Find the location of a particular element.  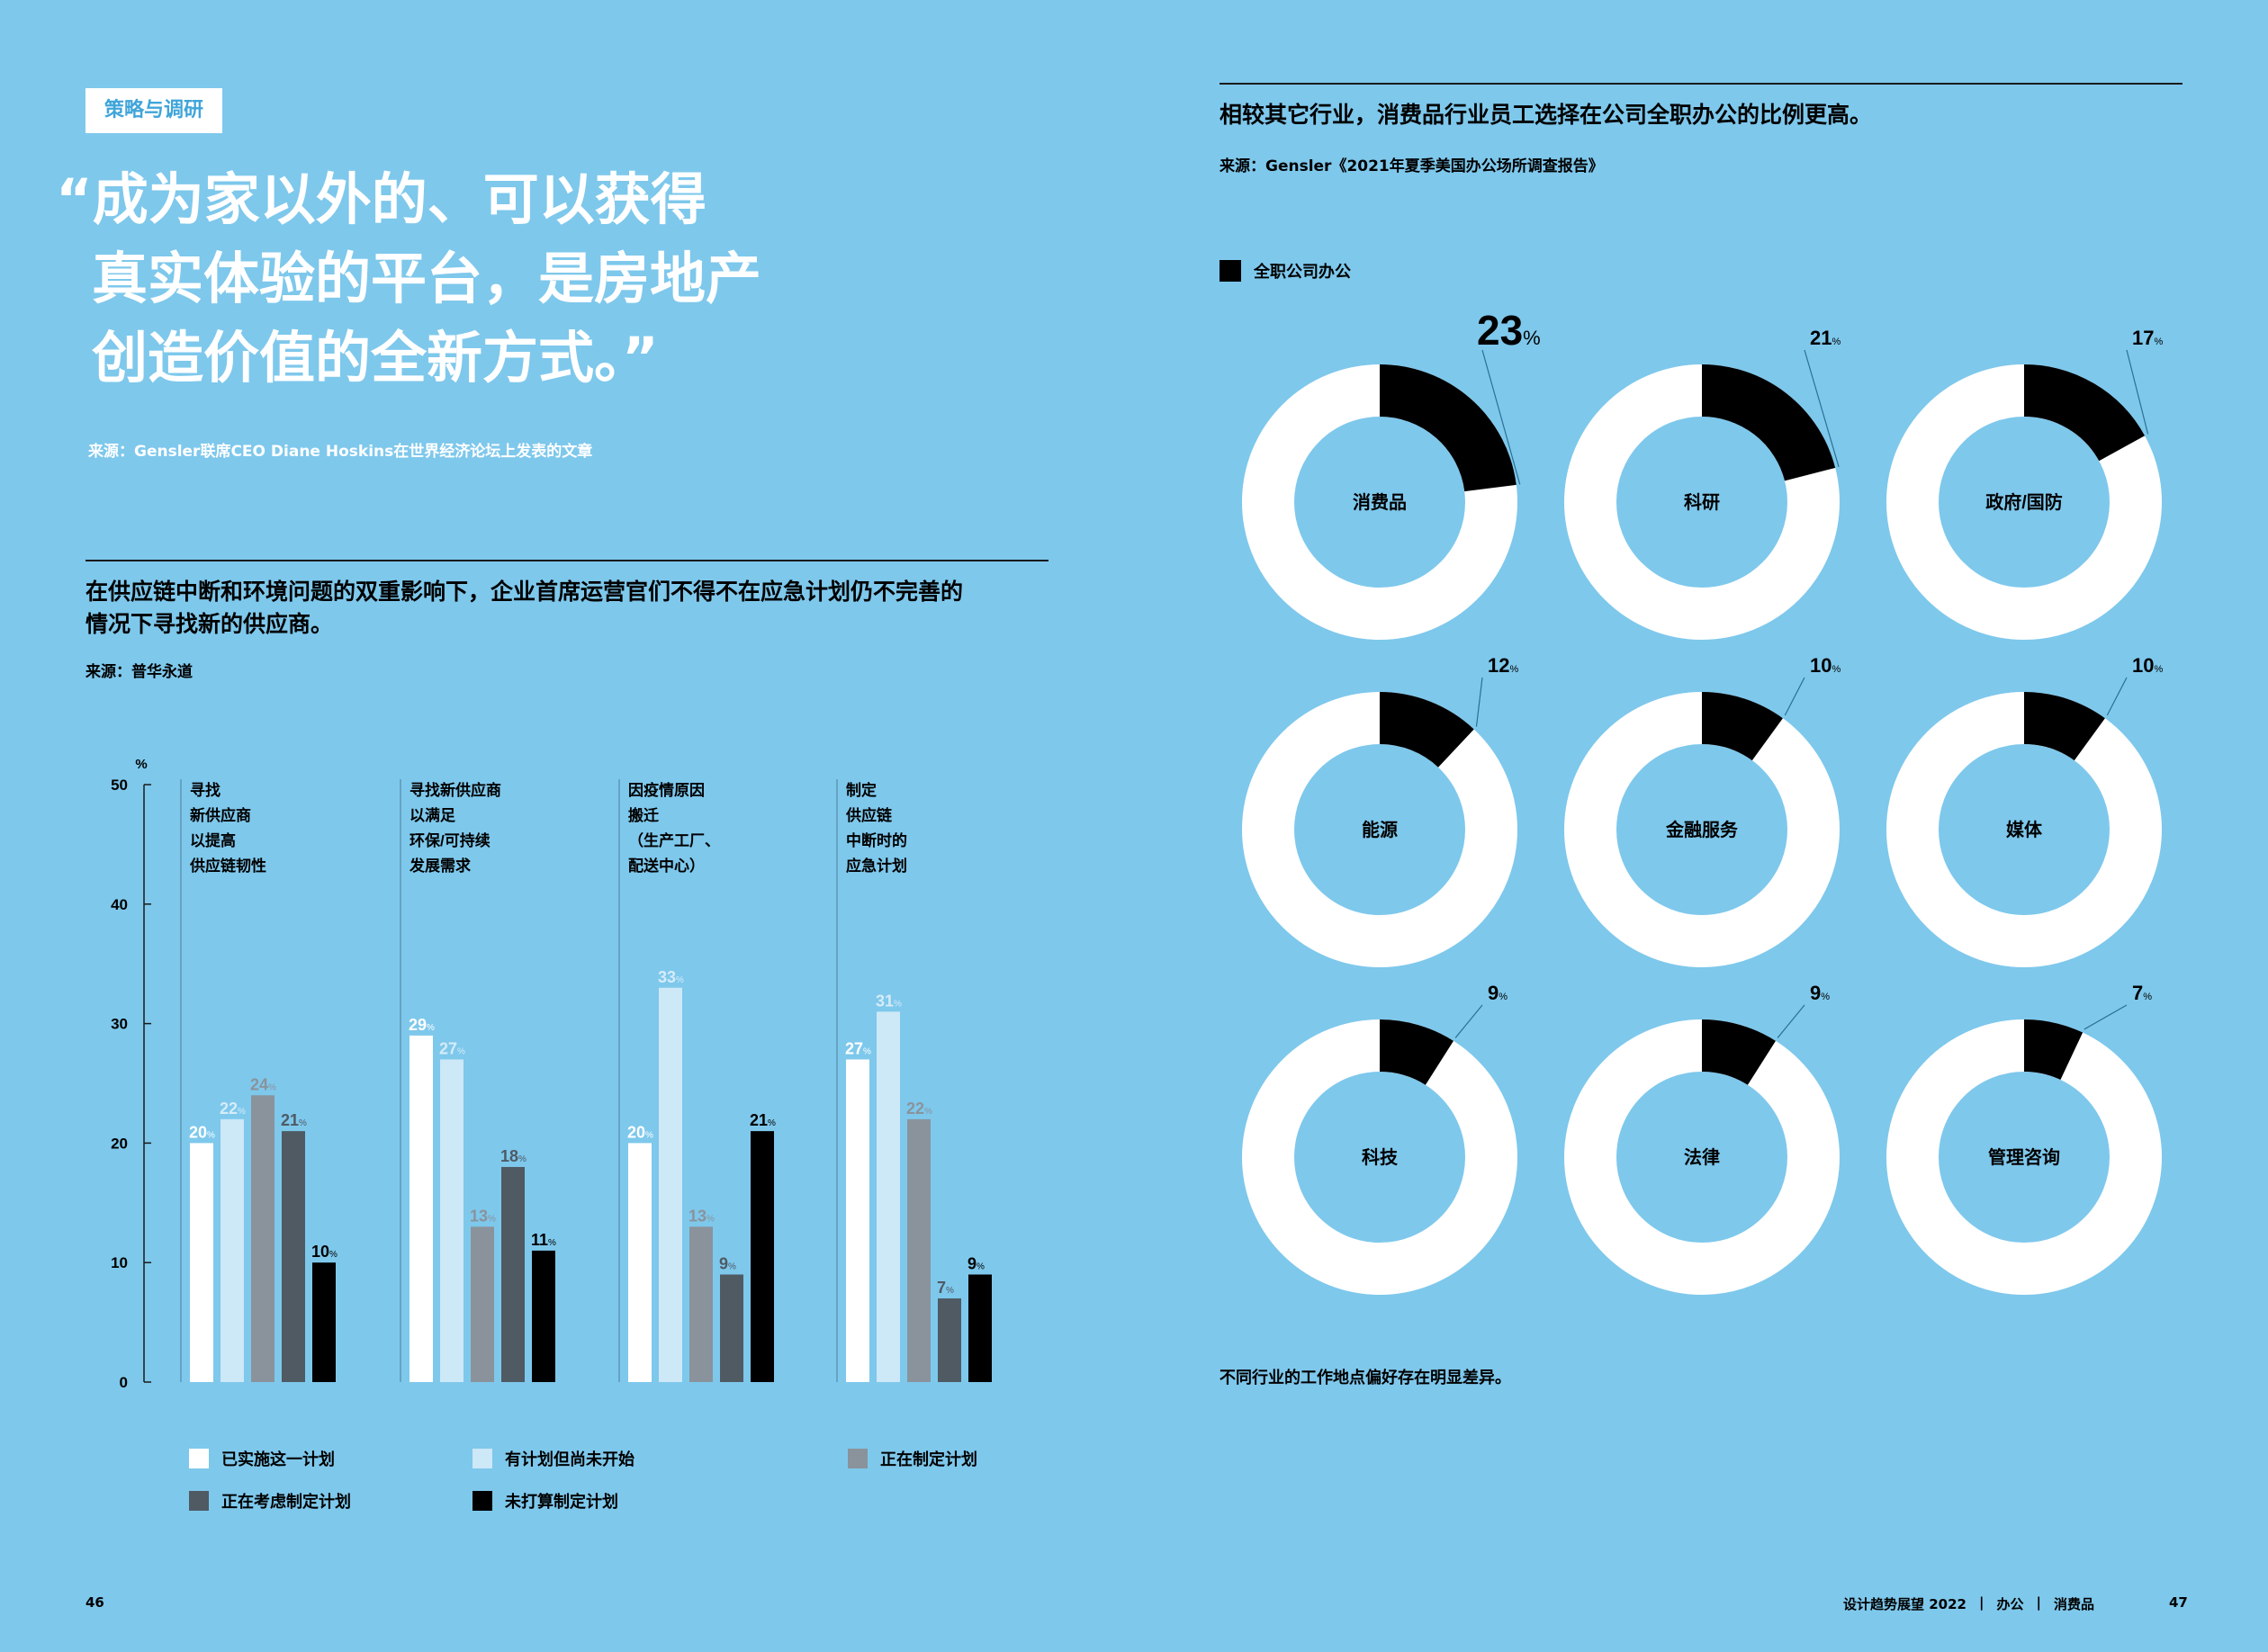

donut-category-label: 能源 is located at coordinates (1380, 829).